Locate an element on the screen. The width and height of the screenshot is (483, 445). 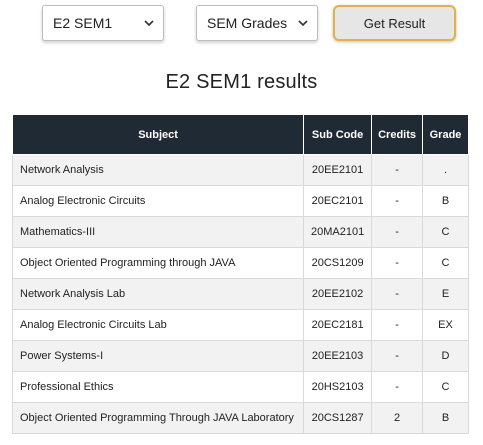
table-row: Network Analysis 20EE2101 - . is located at coordinates (240, 170).